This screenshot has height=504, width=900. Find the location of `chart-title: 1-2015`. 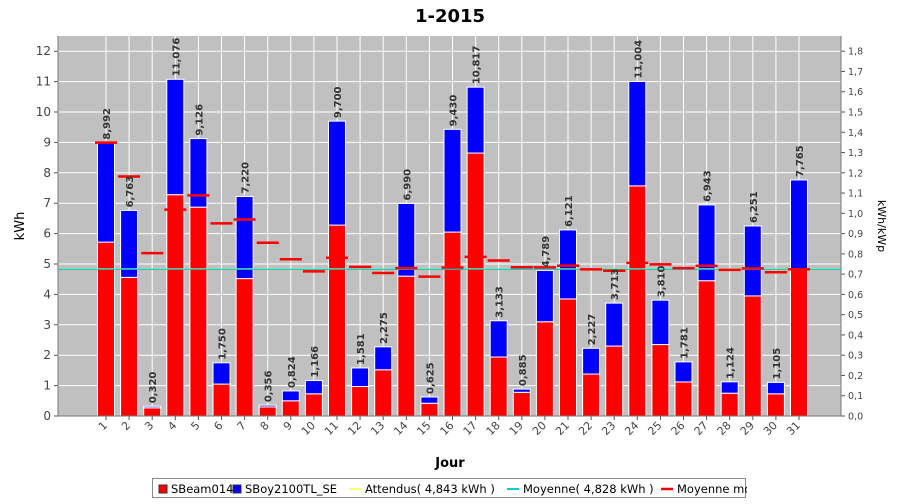

chart-title: 1-2015 is located at coordinates (450, 16).